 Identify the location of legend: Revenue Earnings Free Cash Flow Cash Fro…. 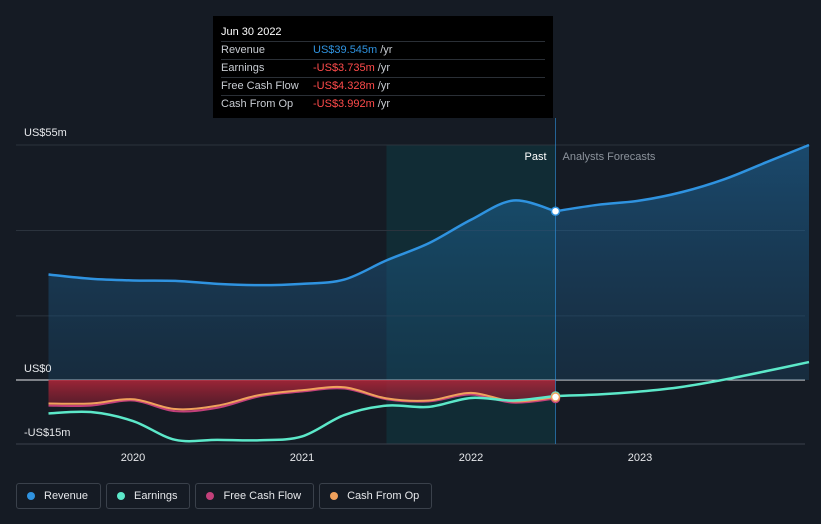
(224, 497).